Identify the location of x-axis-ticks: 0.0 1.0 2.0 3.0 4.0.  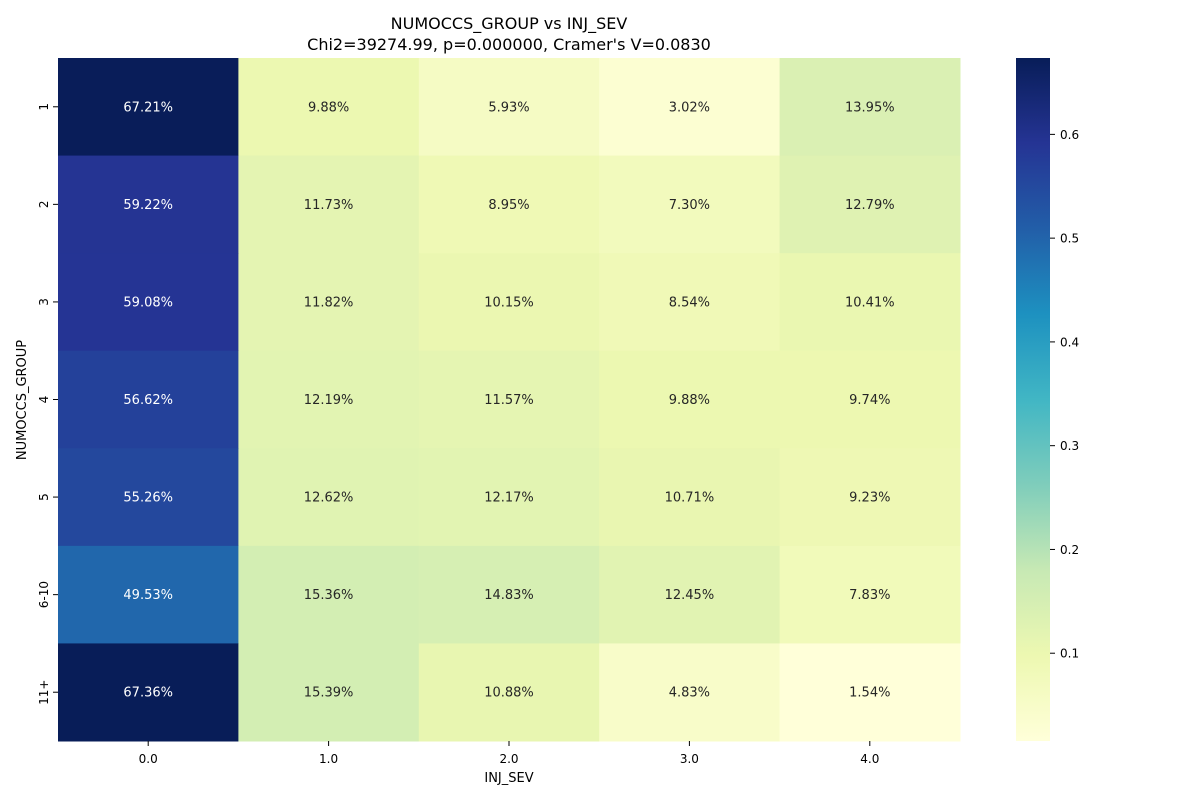
(509, 753).